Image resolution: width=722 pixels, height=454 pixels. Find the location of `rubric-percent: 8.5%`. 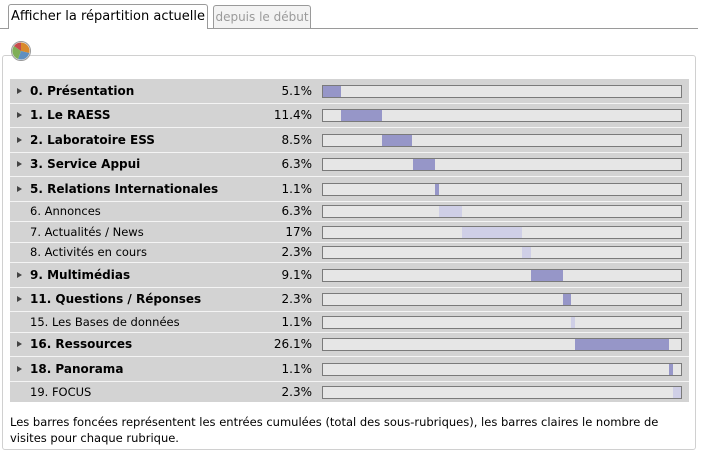

rubric-percent: 8.5% is located at coordinates (297, 139).